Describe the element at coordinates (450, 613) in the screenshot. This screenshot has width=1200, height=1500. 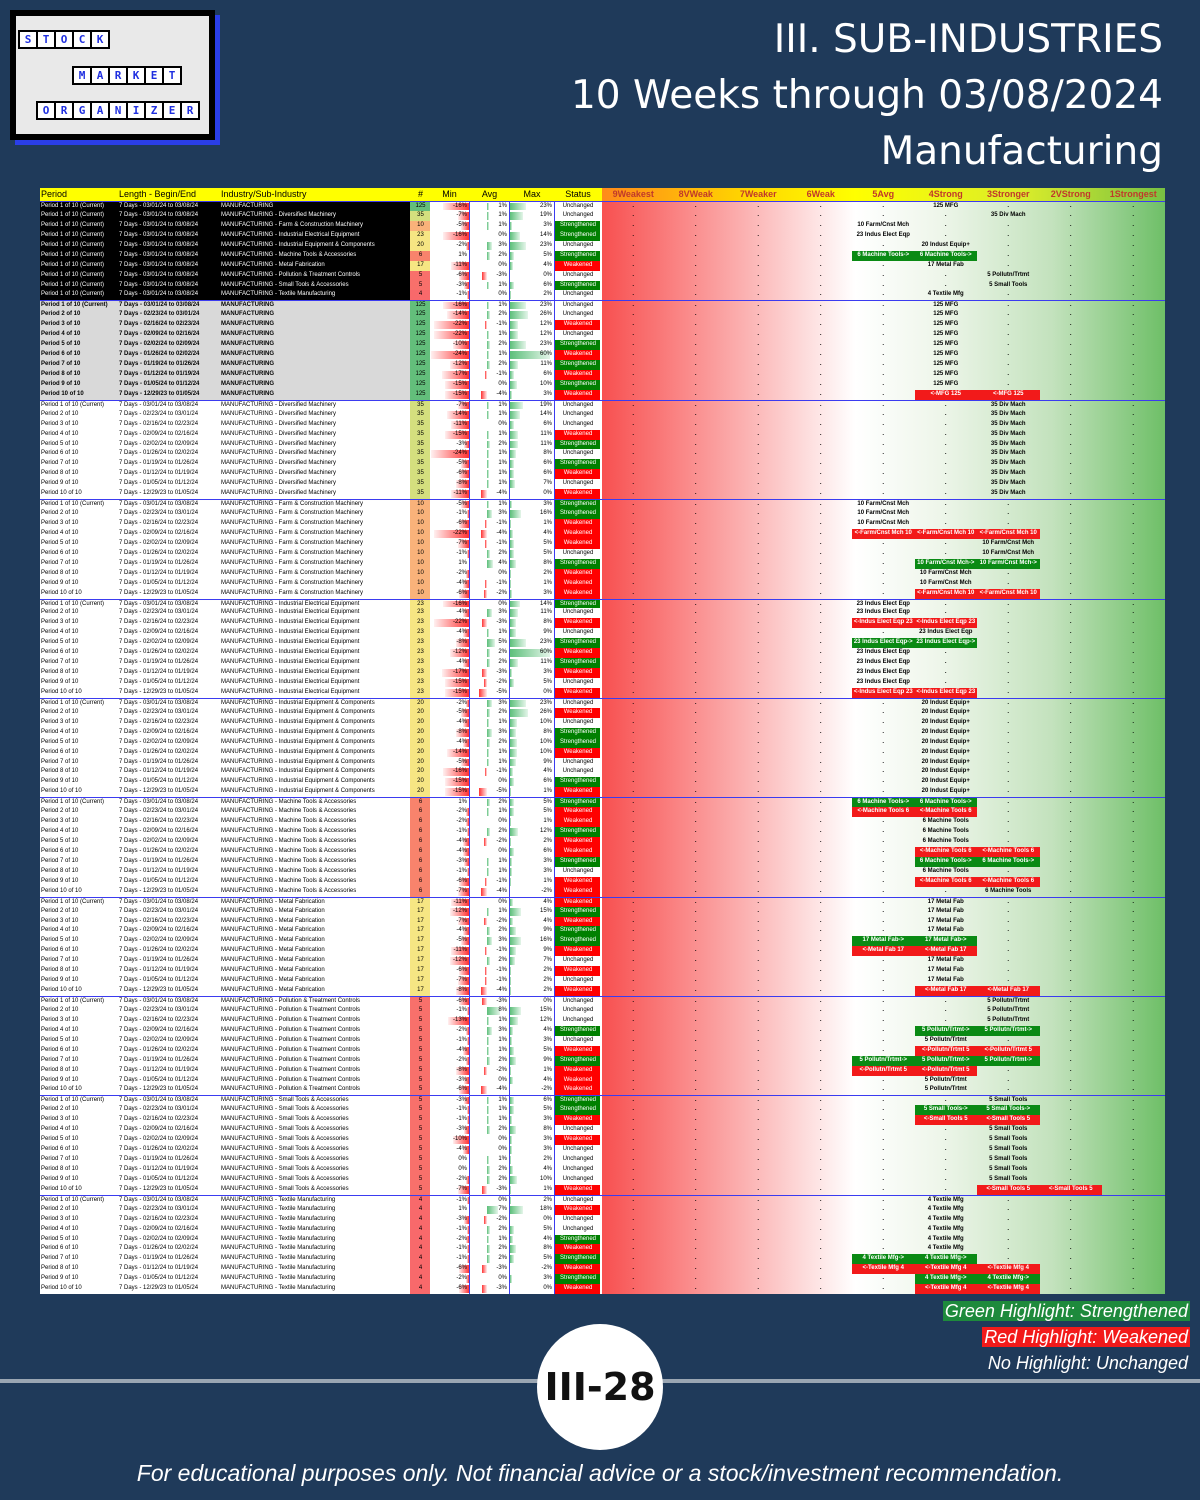
I see `min-cell: -4%` at that location.